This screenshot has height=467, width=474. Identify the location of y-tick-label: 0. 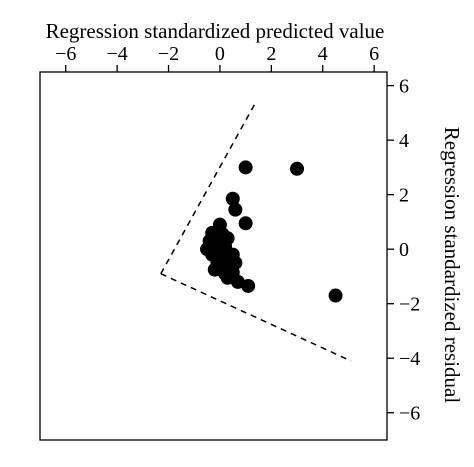
(404, 250).